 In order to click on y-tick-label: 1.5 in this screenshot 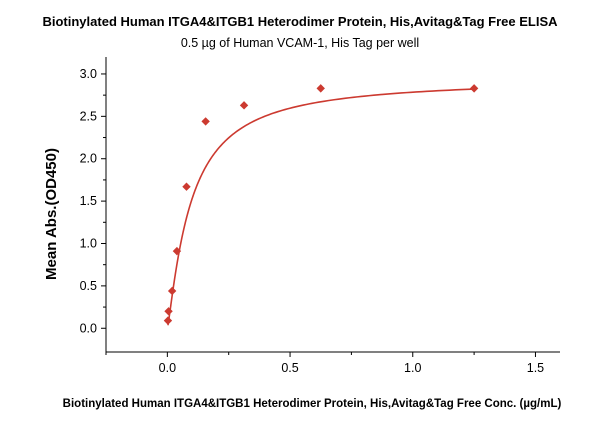, I will do `click(88, 201)`.